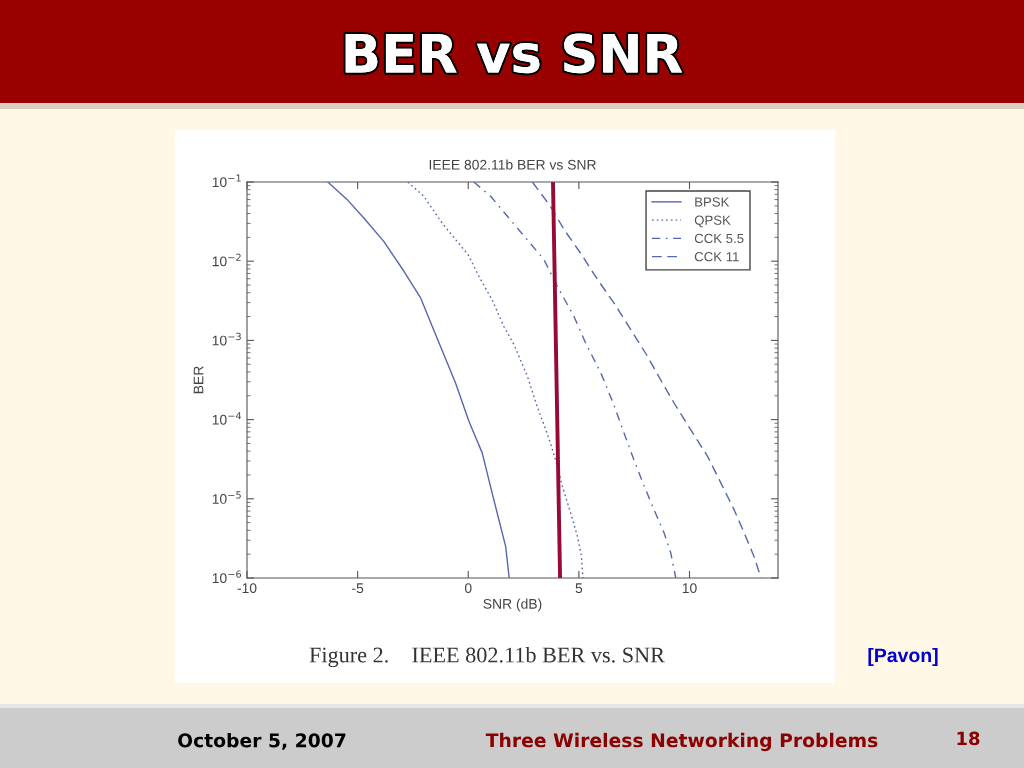  What do you see at coordinates (903, 657) in the screenshot?
I see `text: [Pavon]` at bounding box center [903, 657].